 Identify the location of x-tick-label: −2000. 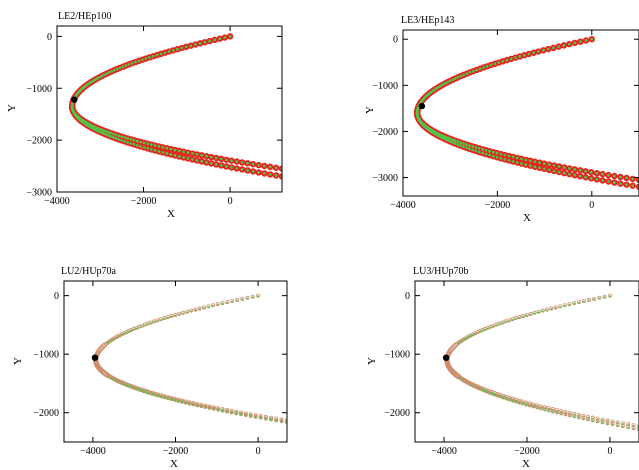
(527, 451).